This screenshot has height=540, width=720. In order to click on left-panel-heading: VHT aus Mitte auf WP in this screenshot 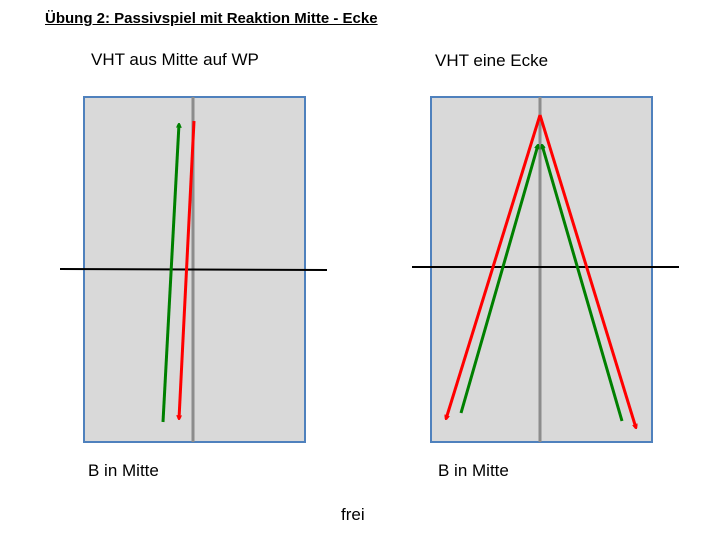, I will do `click(175, 59)`.